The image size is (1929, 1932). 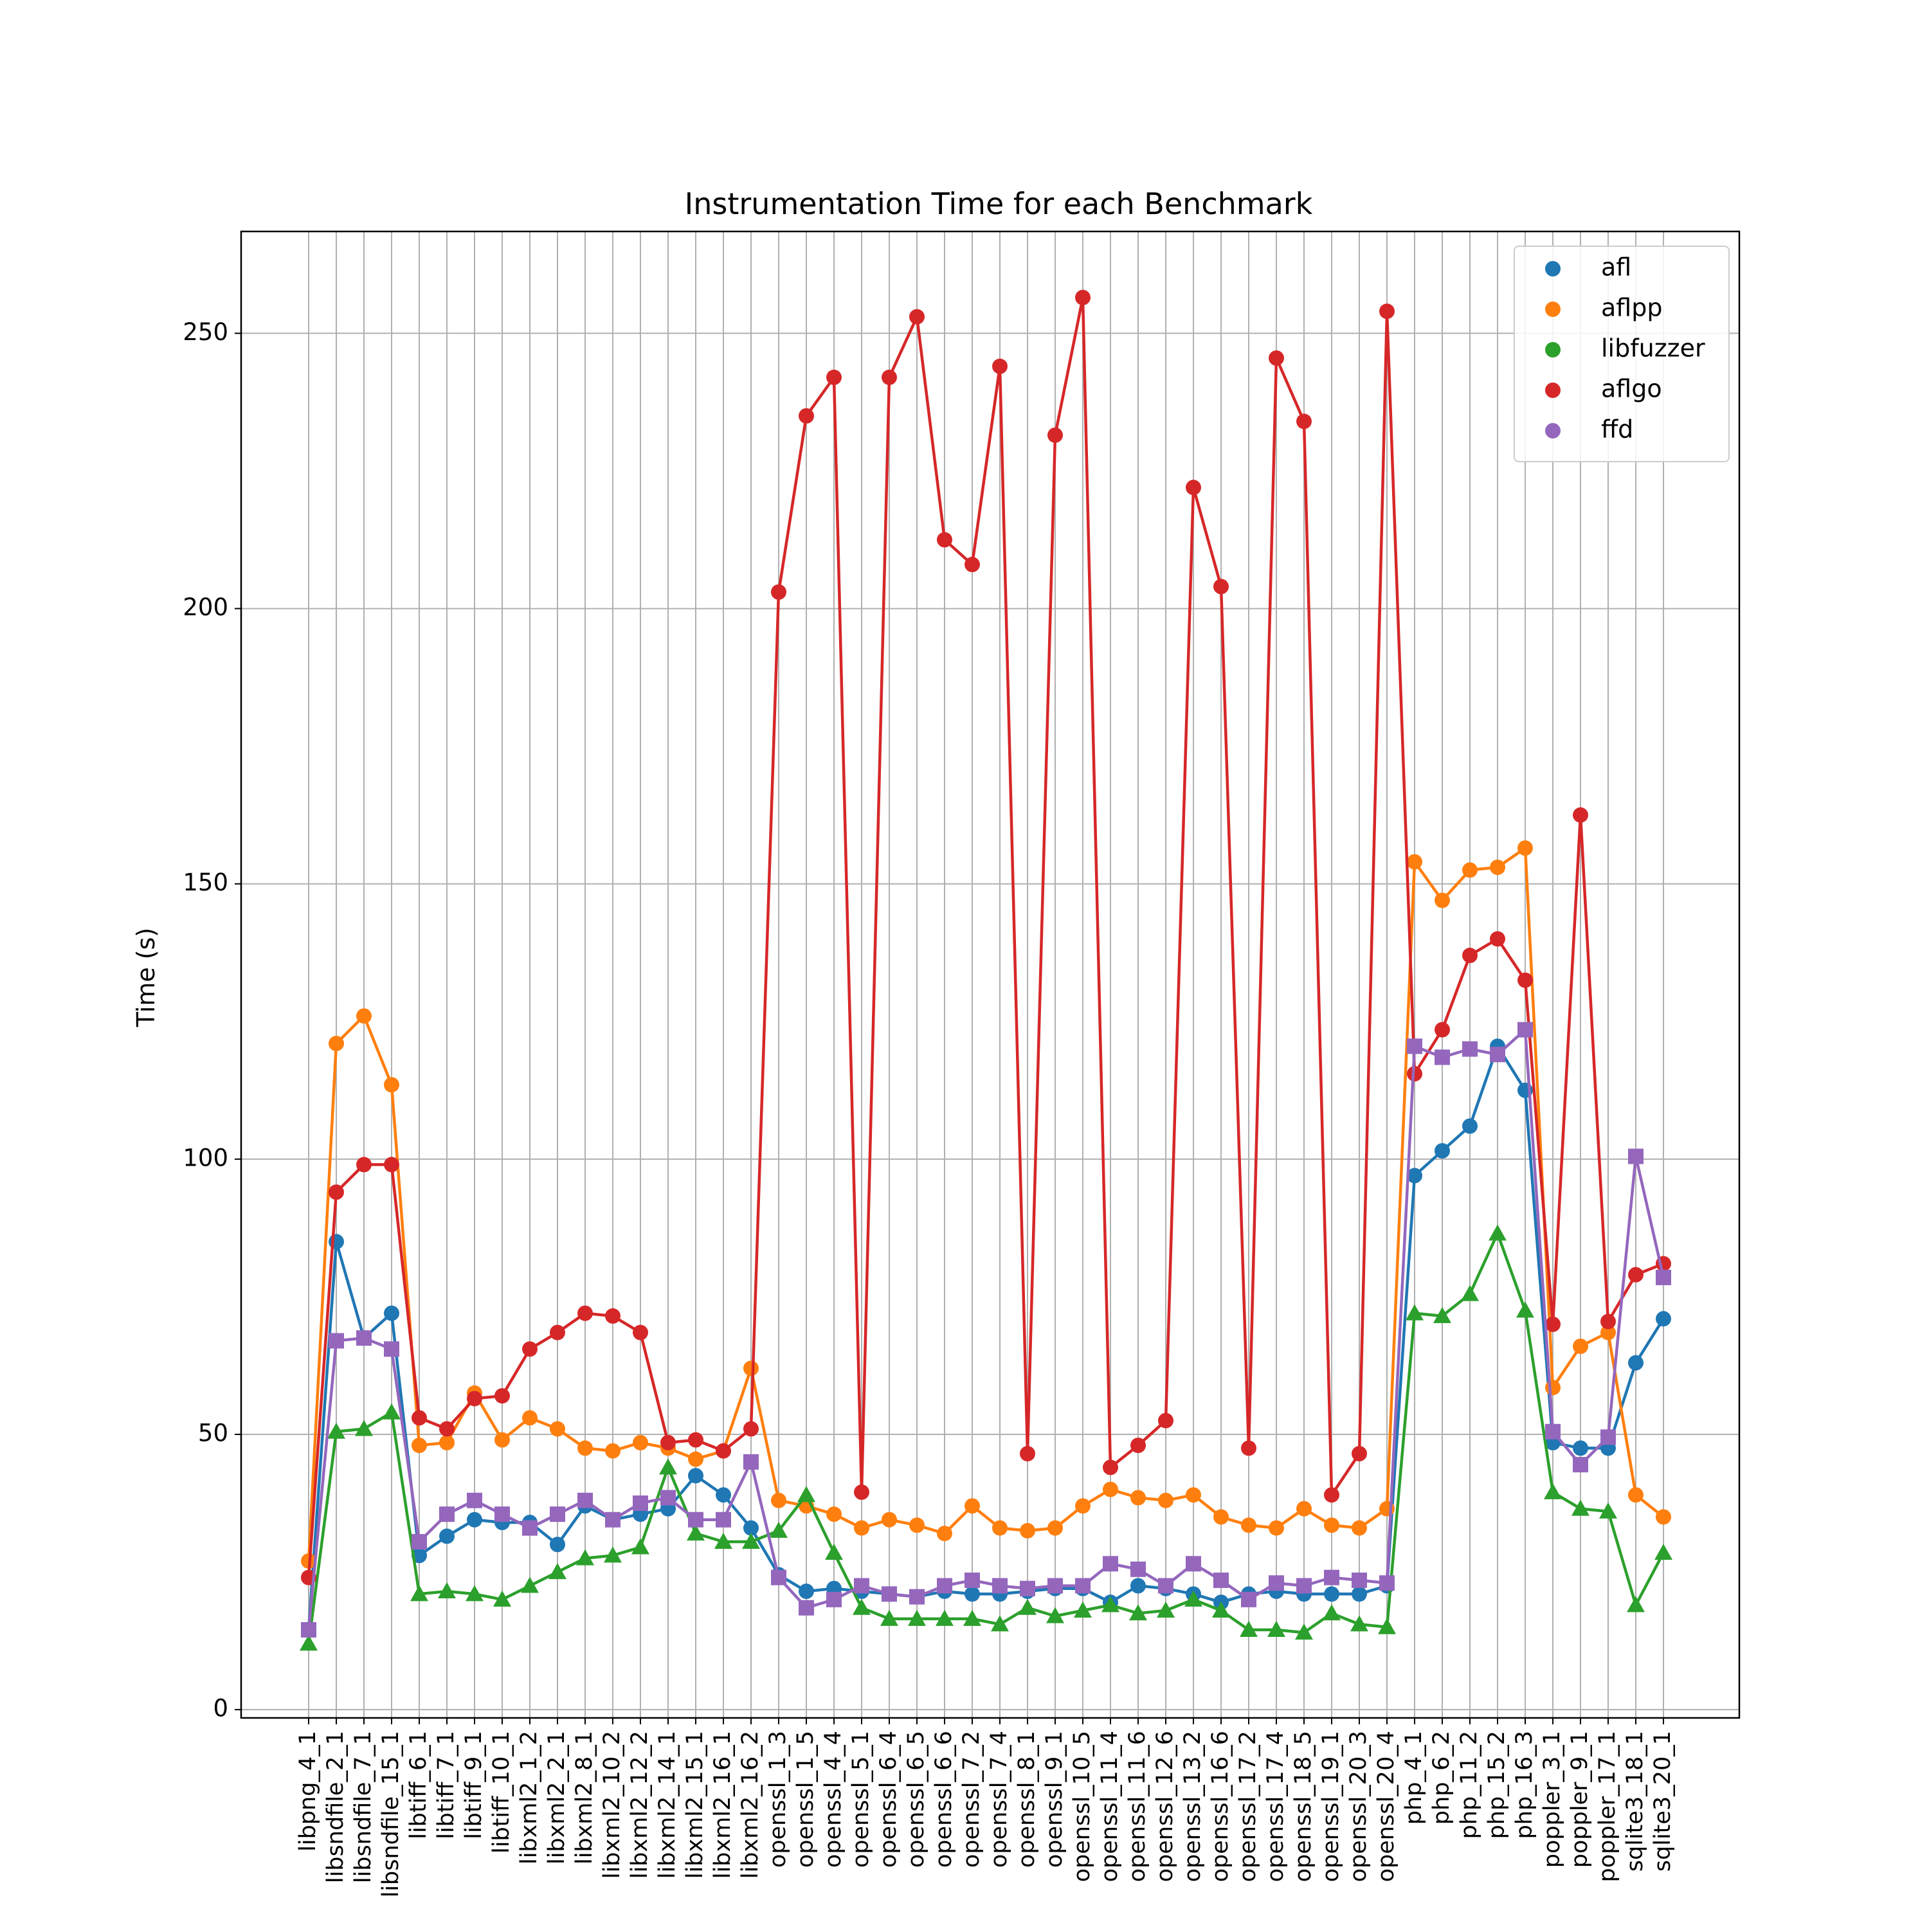 What do you see at coordinates (1653, 348) in the screenshot?
I see `legend-label-libfuzzer: libfuzzer` at bounding box center [1653, 348].